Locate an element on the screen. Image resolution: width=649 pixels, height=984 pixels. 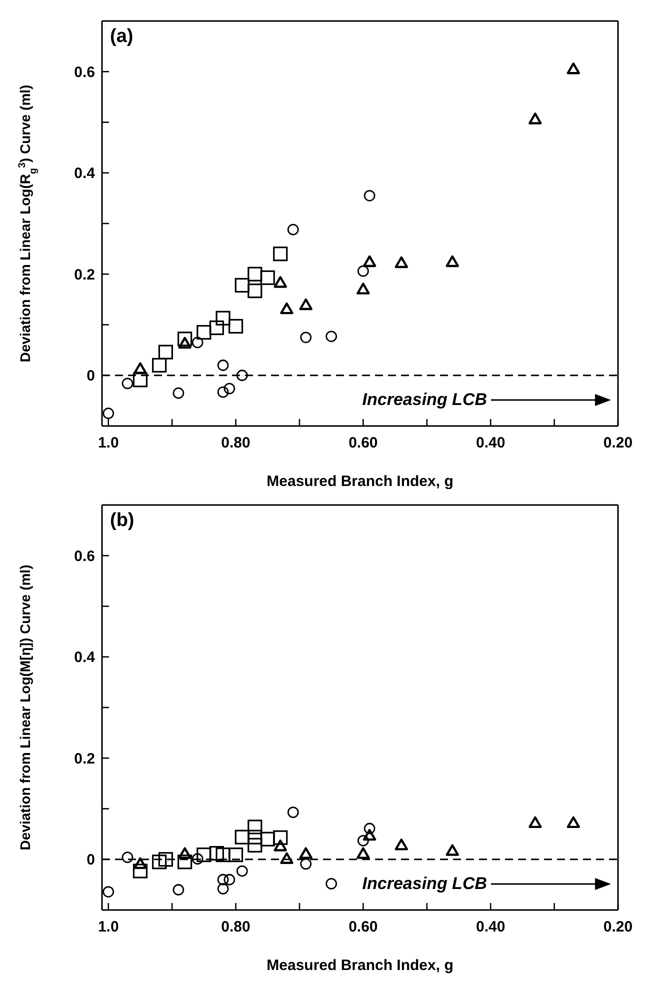
chart-title: (a) is located at coordinates (122, 37).